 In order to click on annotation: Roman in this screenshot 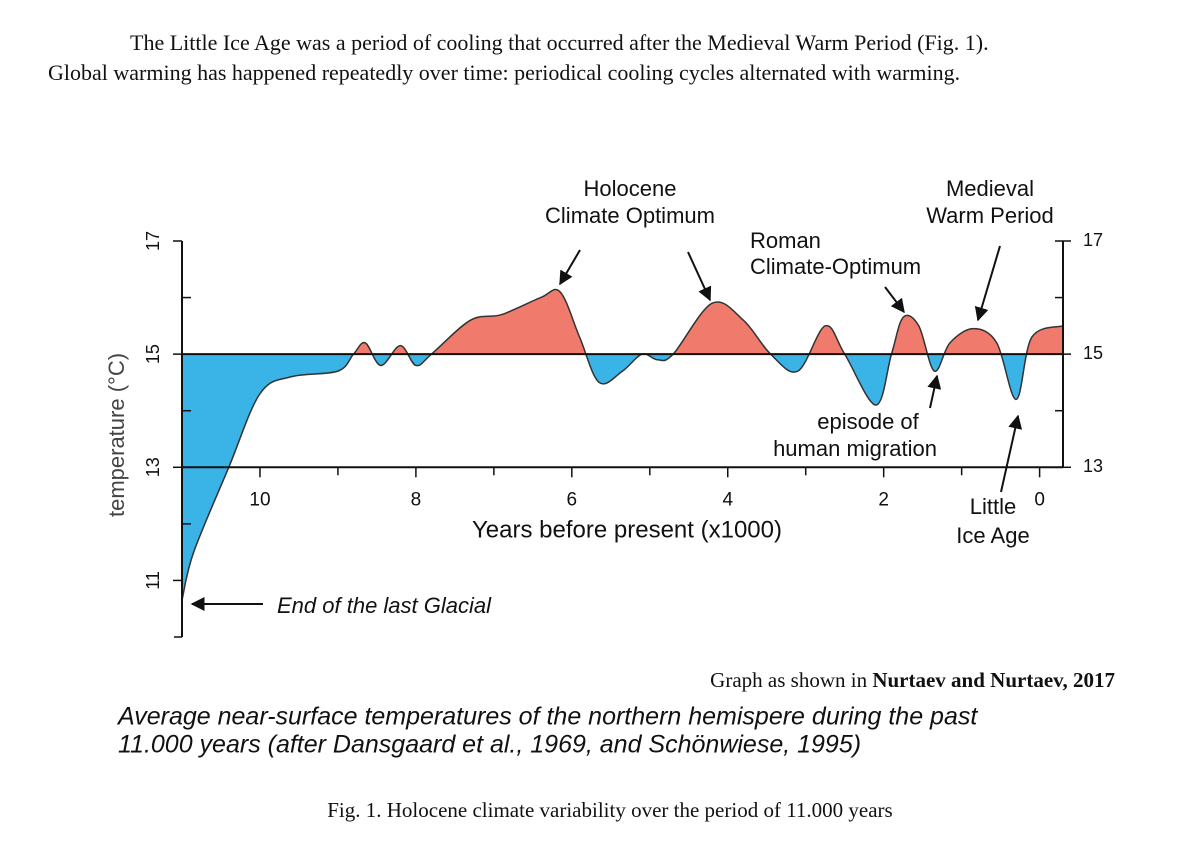, I will do `click(785, 240)`.